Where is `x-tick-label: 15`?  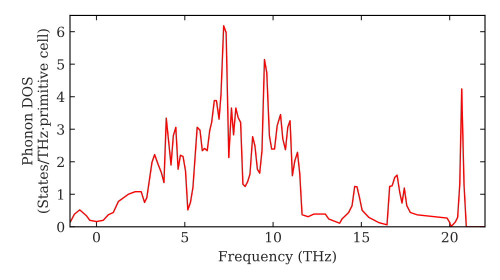
x-tick-label: 15 is located at coordinates (362, 237).